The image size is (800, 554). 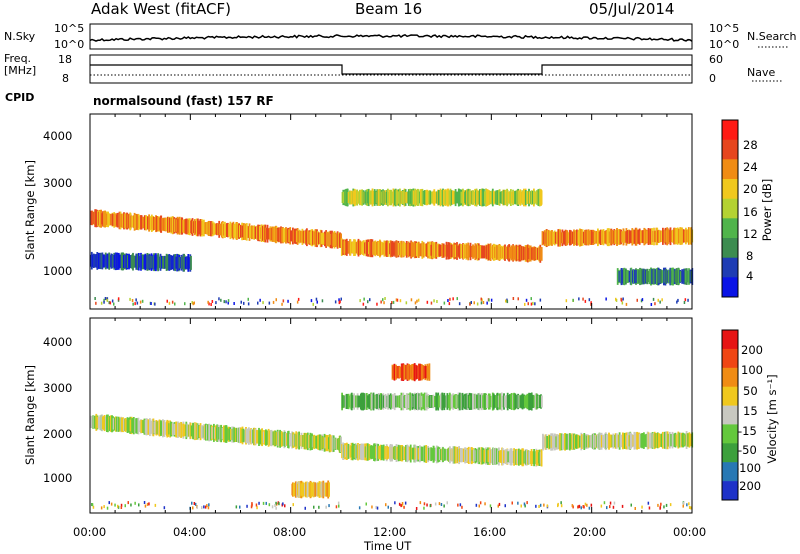 What do you see at coordinates (391, 37) in the screenshot?
I see `nsky-trace` at bounding box center [391, 37].